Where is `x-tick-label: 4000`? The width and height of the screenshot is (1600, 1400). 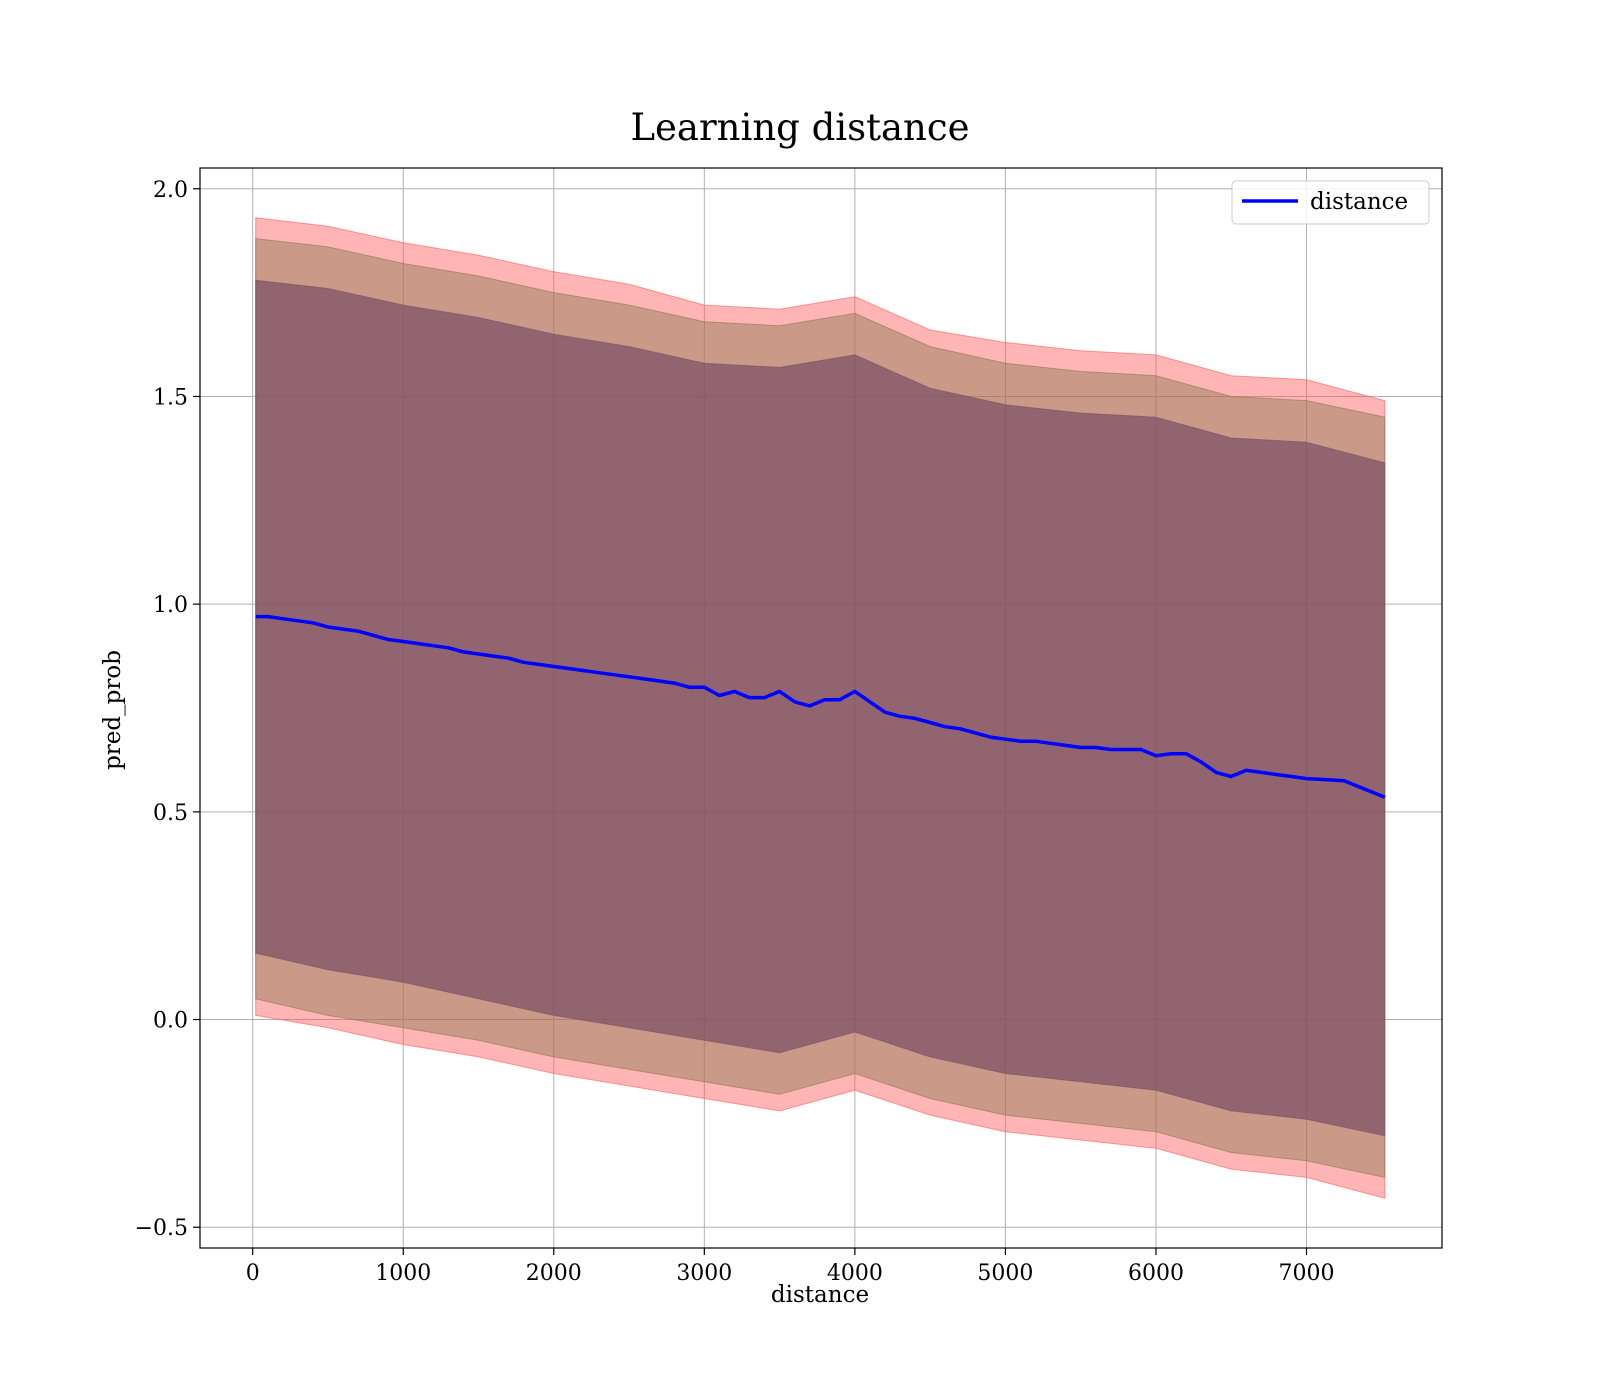 x-tick-label: 4000 is located at coordinates (855, 1273).